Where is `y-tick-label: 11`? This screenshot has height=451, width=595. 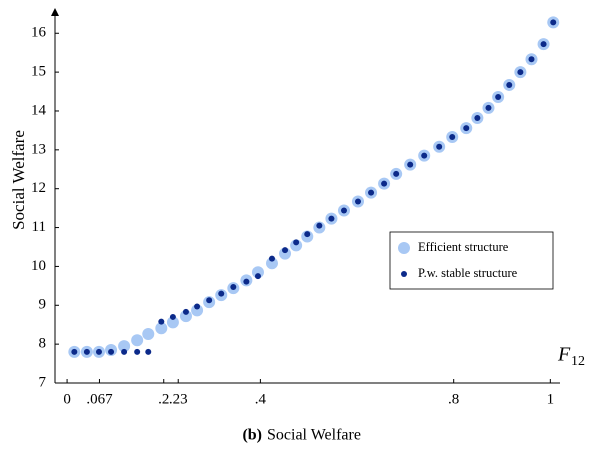 y-tick-label: 11 is located at coordinates (39, 227).